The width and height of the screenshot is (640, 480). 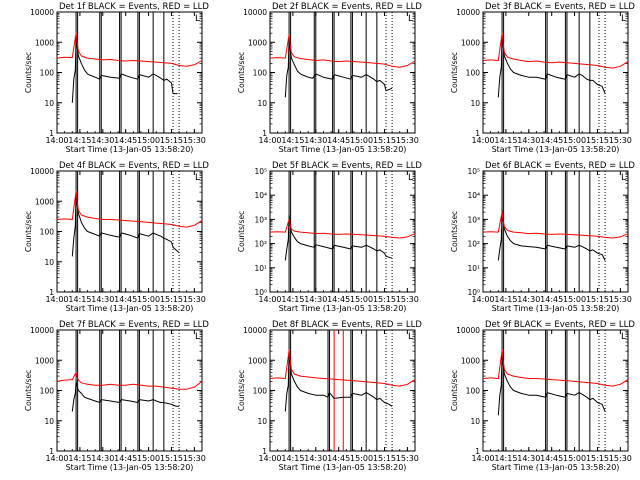 I want to click on chart-title: Det 2f BLACK = Events, RED = LLD, so click(x=347, y=7).